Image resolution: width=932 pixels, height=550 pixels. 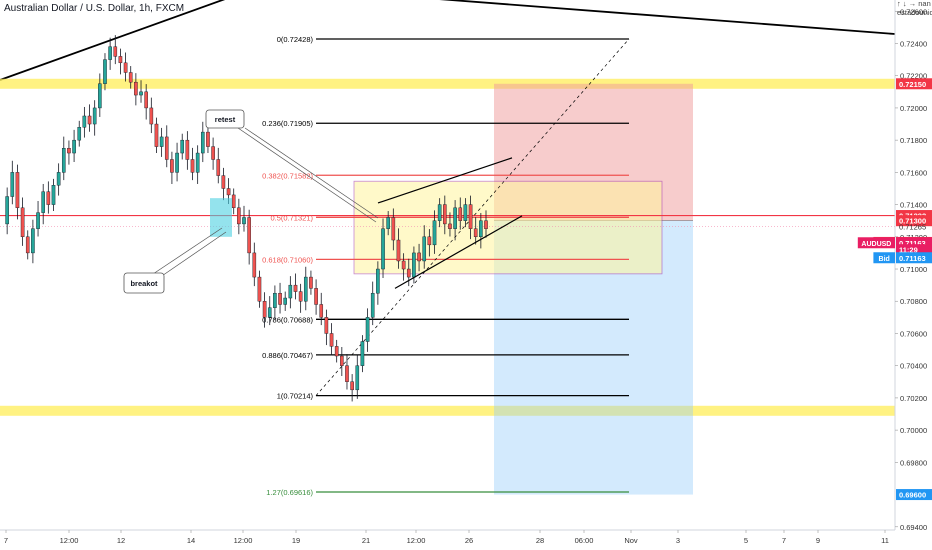 What do you see at coordinates (295, 396) in the screenshot?
I see `fib-level-label: 1(0.70214)` at bounding box center [295, 396].